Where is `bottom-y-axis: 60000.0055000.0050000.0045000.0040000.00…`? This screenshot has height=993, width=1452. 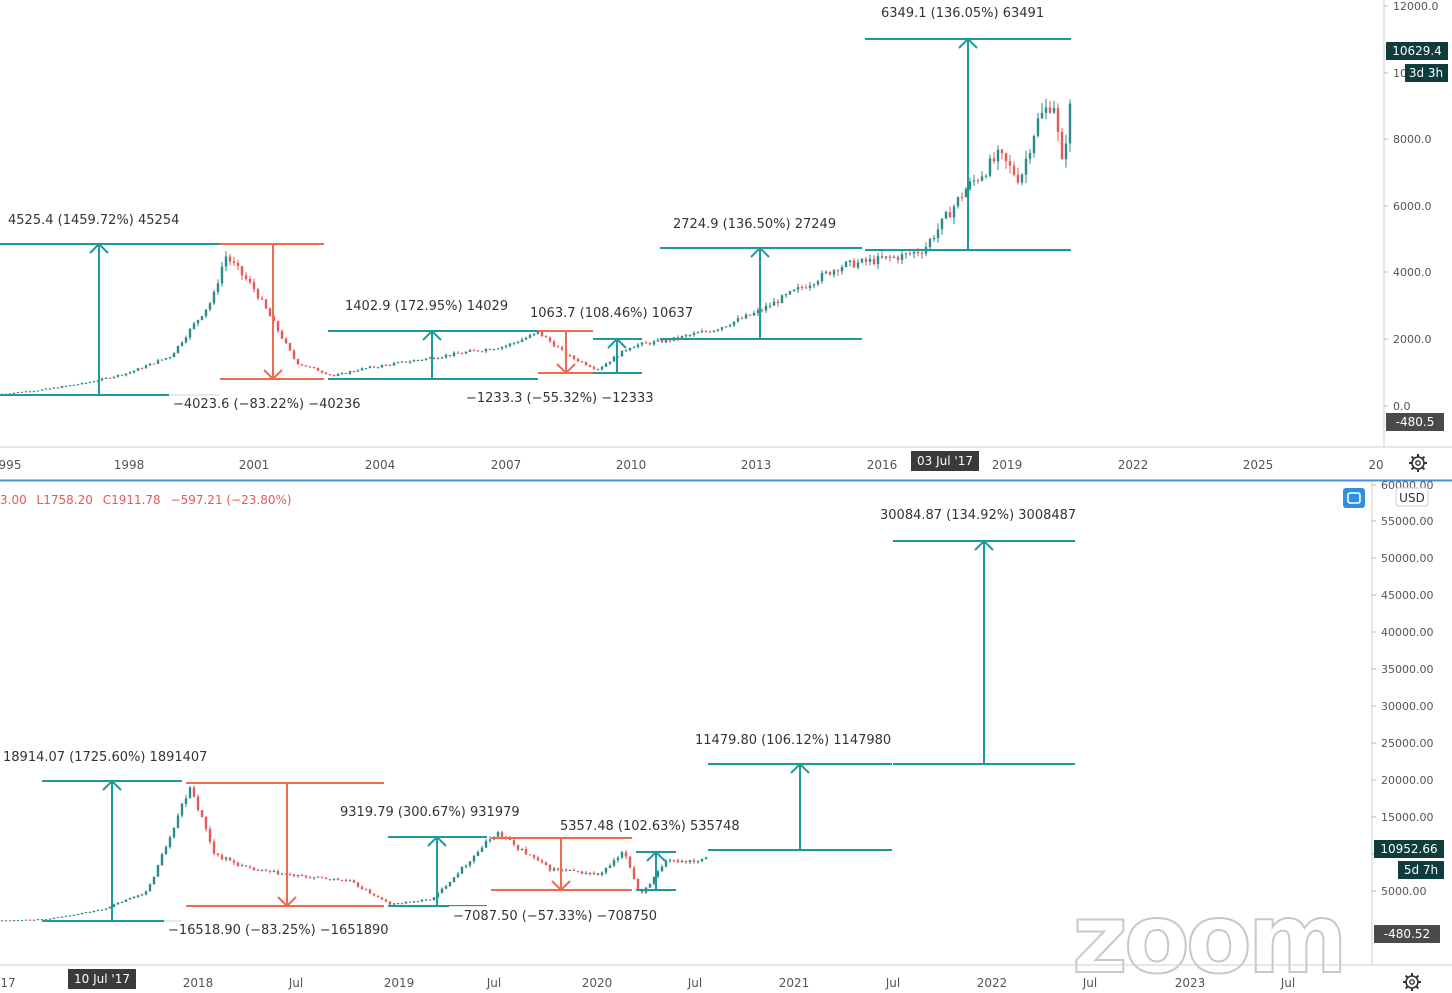
bottom-y-axis: 60000.0055000.0050000.0045000.0040000.00… is located at coordinates (1403, 688).